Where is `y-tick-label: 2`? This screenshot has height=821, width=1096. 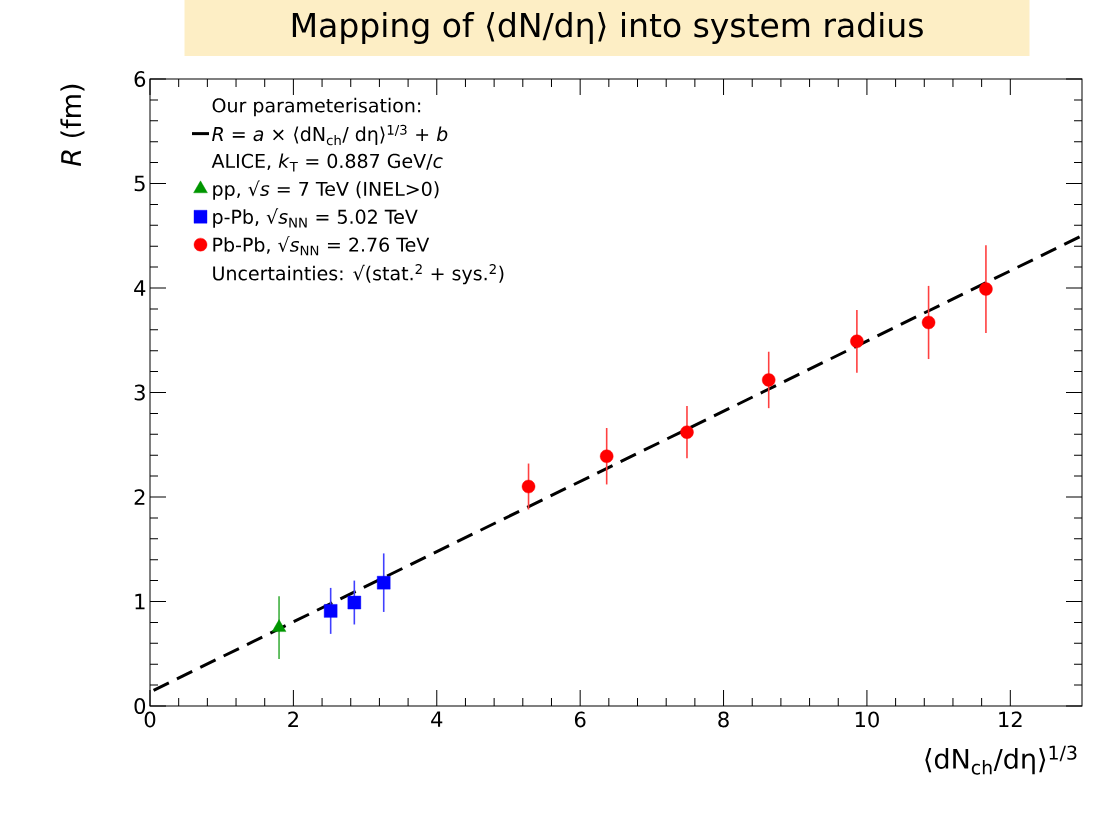
y-tick-label: 2 is located at coordinates (139, 497).